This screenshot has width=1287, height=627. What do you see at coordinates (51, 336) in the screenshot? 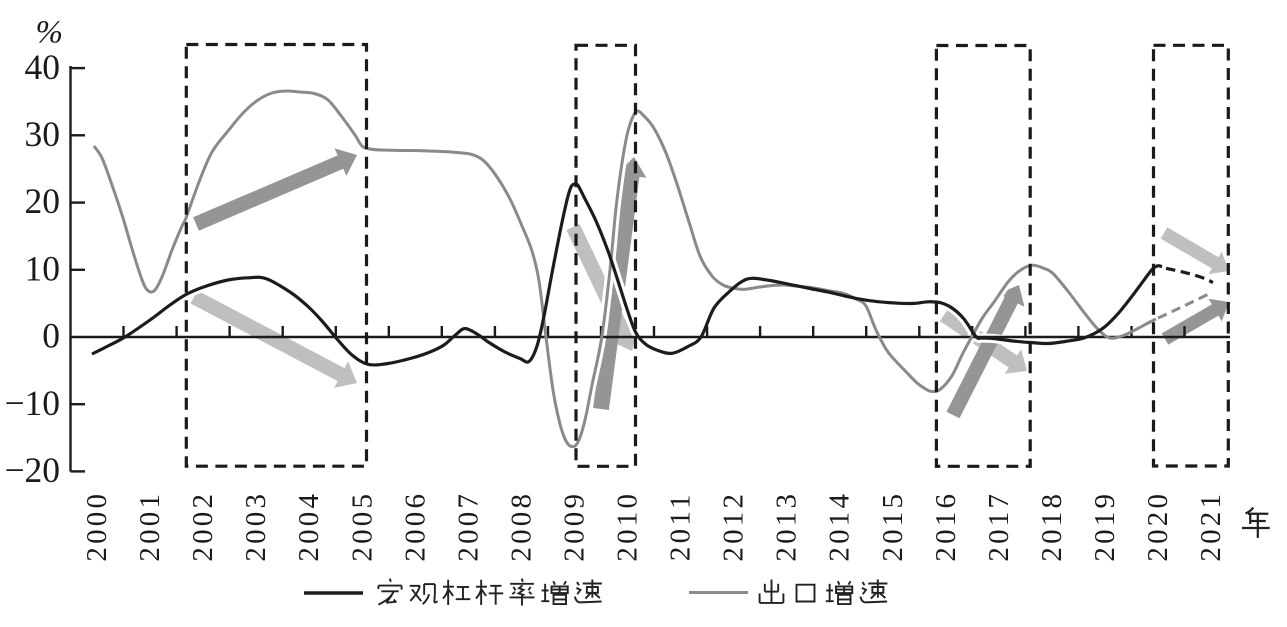
I see `svg-text: 0` at bounding box center [51, 336].